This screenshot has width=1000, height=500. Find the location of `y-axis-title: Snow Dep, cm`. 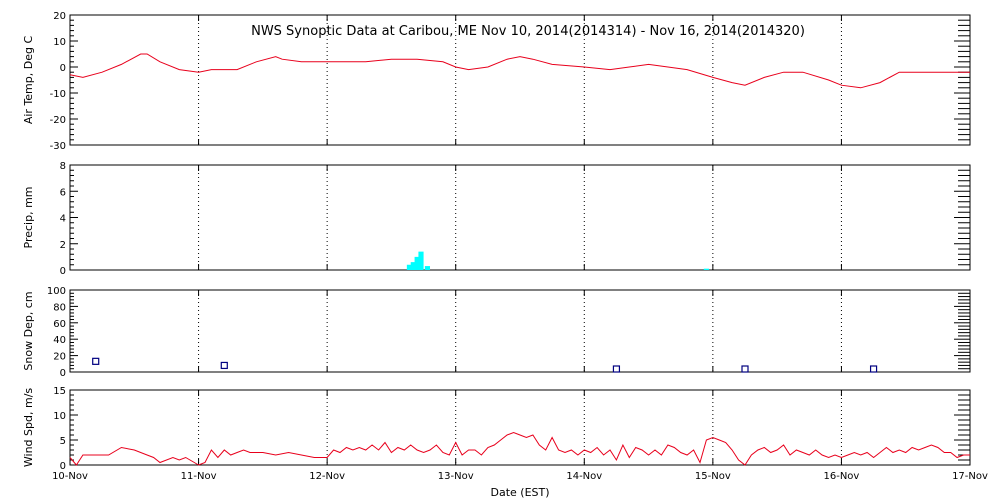

y-axis-title: Snow Dep, cm is located at coordinates (28, 330).